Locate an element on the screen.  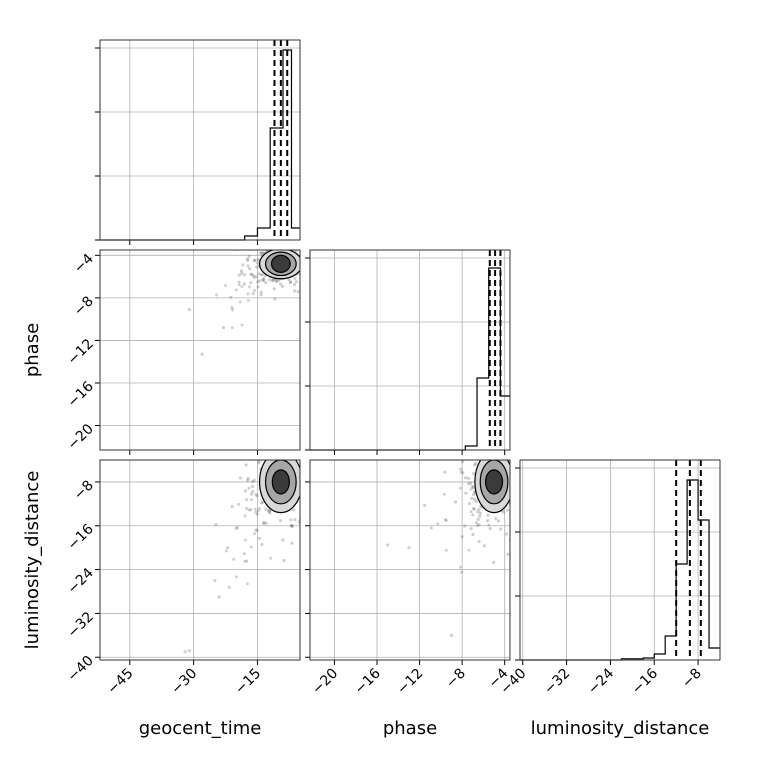
x-tick-label: −16 is located at coordinates (368, 681).